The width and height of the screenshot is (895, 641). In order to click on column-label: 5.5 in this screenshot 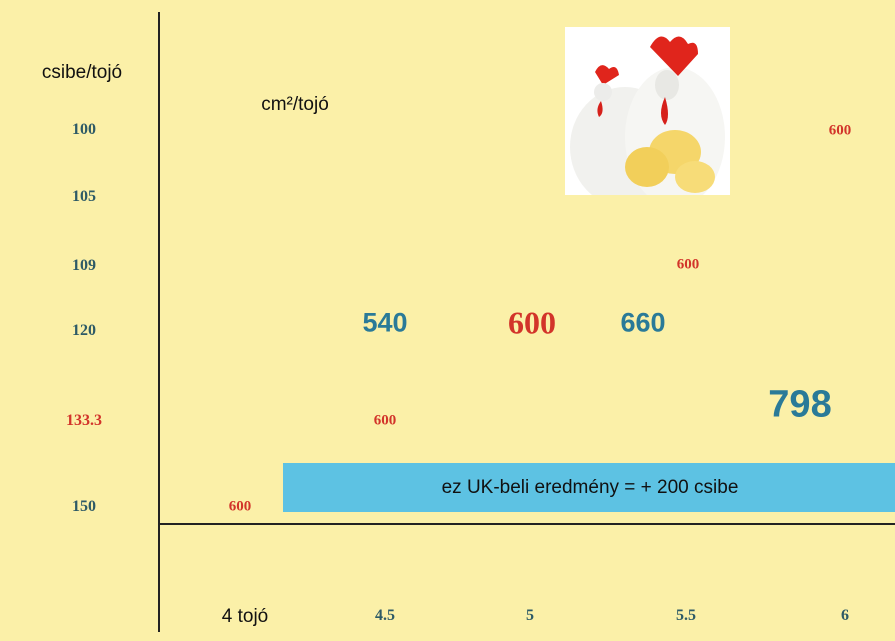, I will do `click(686, 615)`.